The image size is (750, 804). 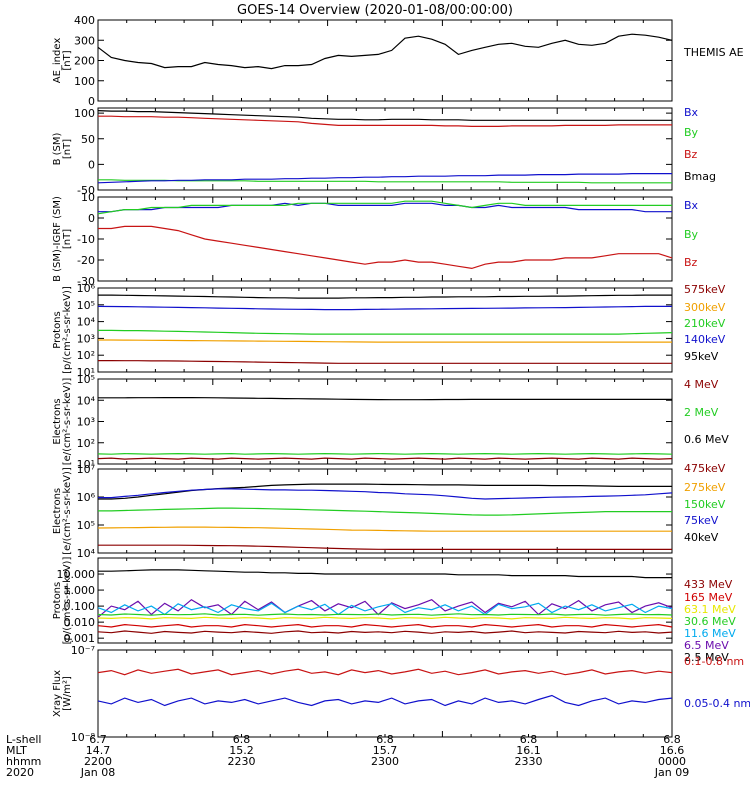 I want to click on y-tick-label: 1.000, so click(x=80, y=590).